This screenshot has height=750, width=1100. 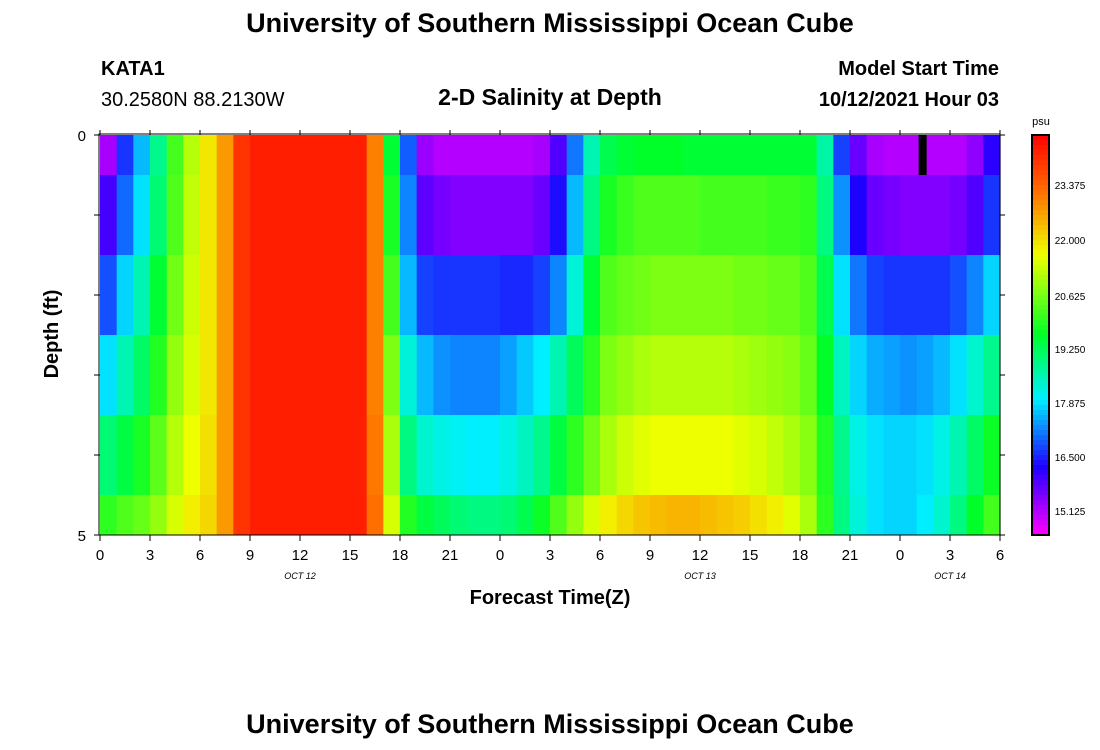 I want to click on model-start-time: 10/12/2021 Hour 03, so click(x=909, y=100).